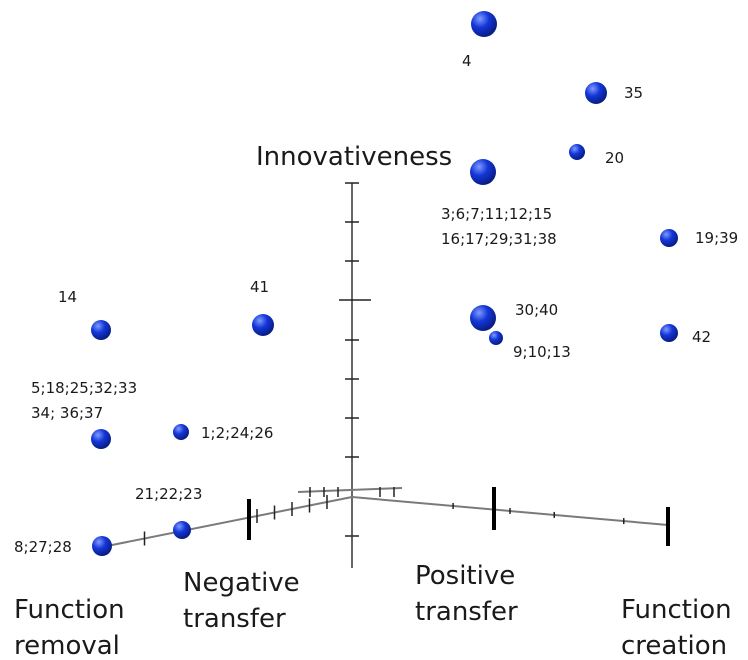 This screenshot has height=660, width=748. What do you see at coordinates (69, 610) in the screenshot?
I see `category-function-removal-line1: Function` at bounding box center [69, 610].